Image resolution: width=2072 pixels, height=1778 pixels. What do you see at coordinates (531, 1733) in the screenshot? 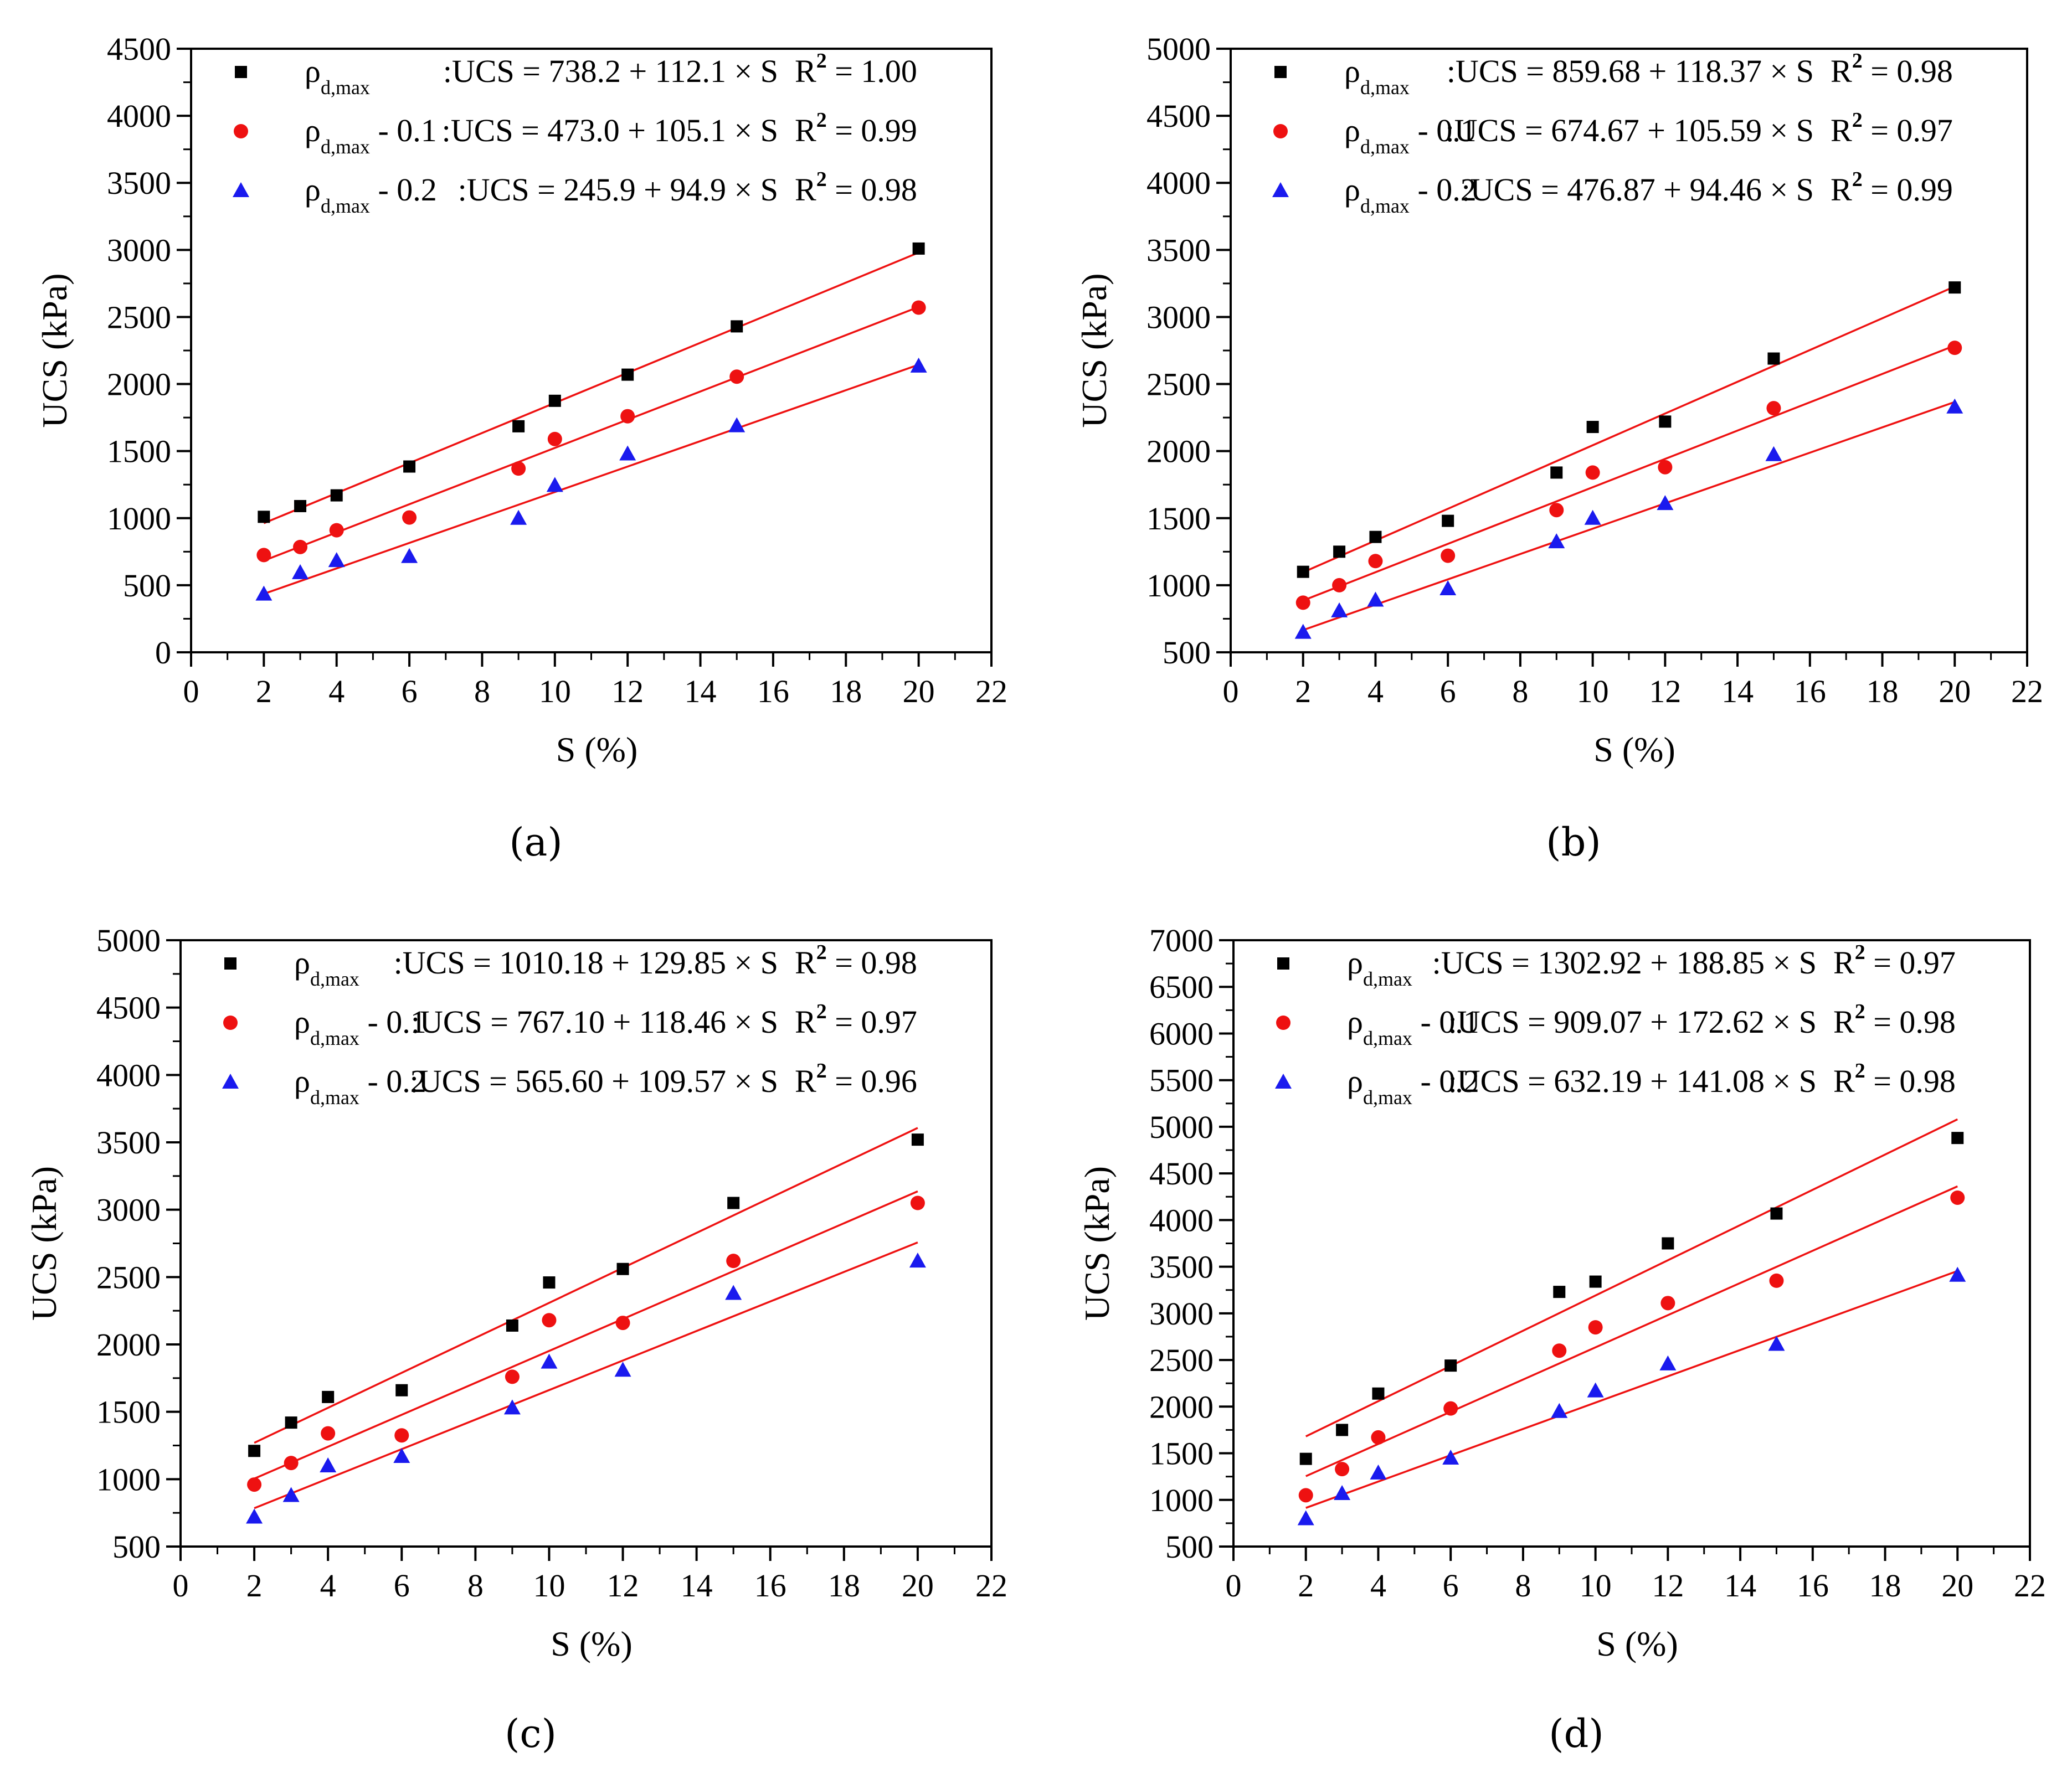
I see `chart-c-panel-label: (c)` at bounding box center [531, 1733].